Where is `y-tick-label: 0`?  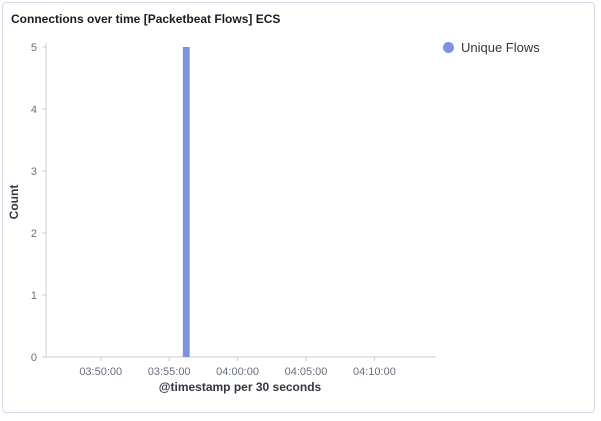
y-tick-label: 0 is located at coordinates (34, 358).